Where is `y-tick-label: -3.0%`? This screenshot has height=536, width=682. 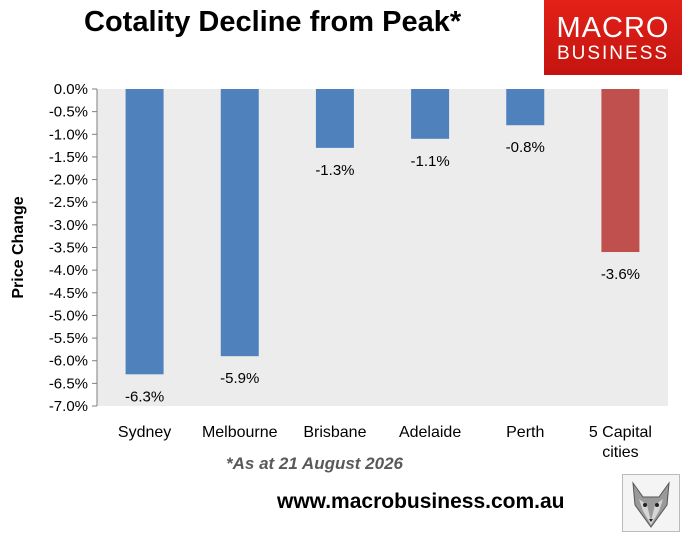 y-tick-label: -3.0% is located at coordinates (68, 225).